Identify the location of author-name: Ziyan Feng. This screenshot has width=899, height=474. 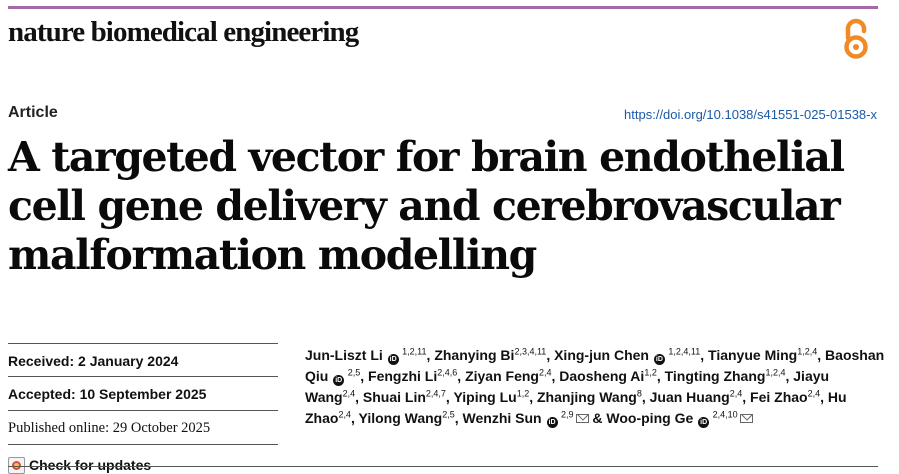
(502, 376).